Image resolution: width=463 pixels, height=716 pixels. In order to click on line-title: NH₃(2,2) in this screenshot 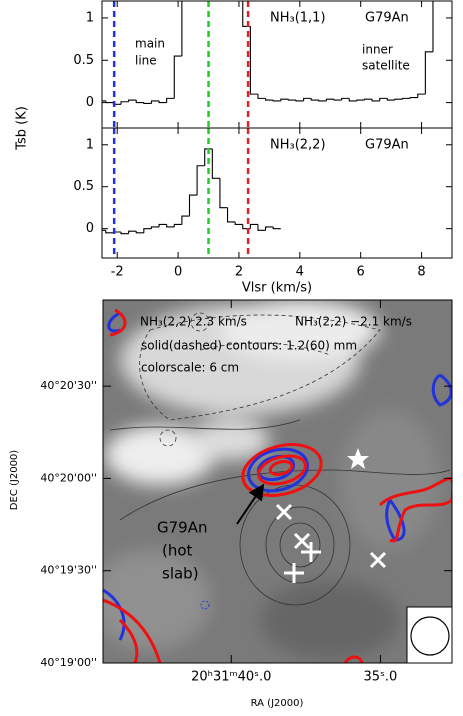, I will do `click(298, 145)`.